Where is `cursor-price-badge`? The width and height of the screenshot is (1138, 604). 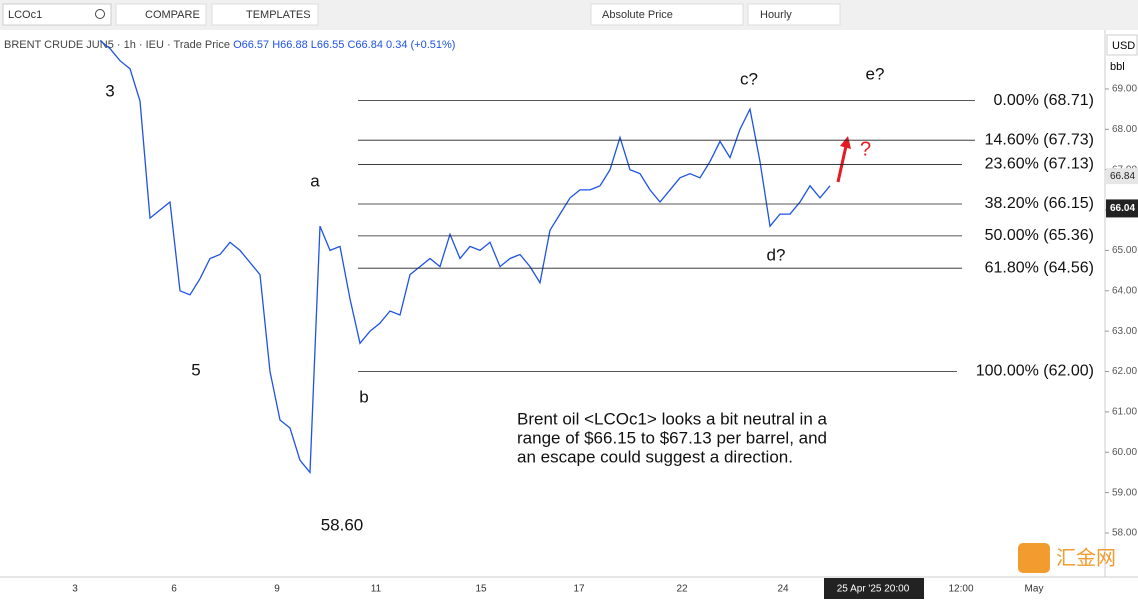
cursor-price-badge is located at coordinates (1122, 208).